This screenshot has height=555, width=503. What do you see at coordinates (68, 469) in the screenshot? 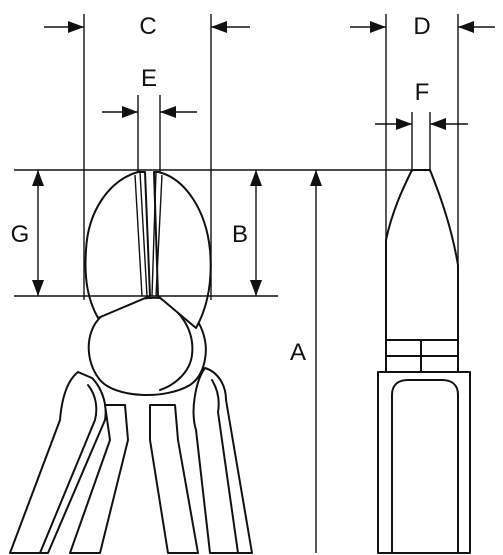
I see `left-handle-inner` at bounding box center [68, 469].